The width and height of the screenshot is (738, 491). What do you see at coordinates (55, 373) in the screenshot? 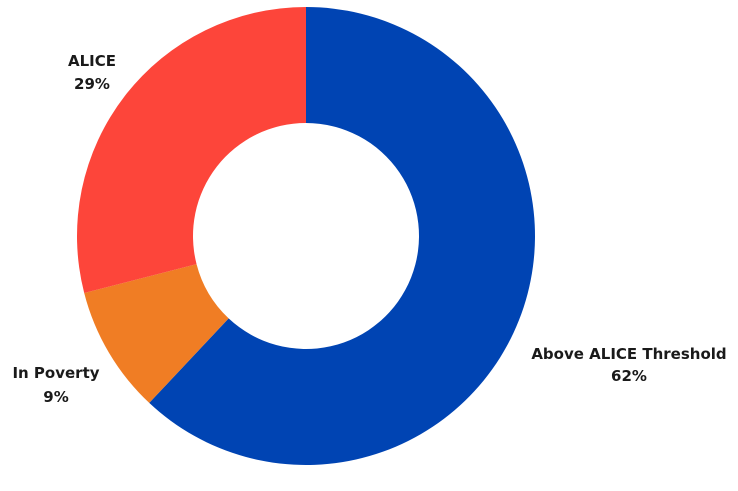
I see `label-in-poverty-name: In Poverty` at bounding box center [55, 373].